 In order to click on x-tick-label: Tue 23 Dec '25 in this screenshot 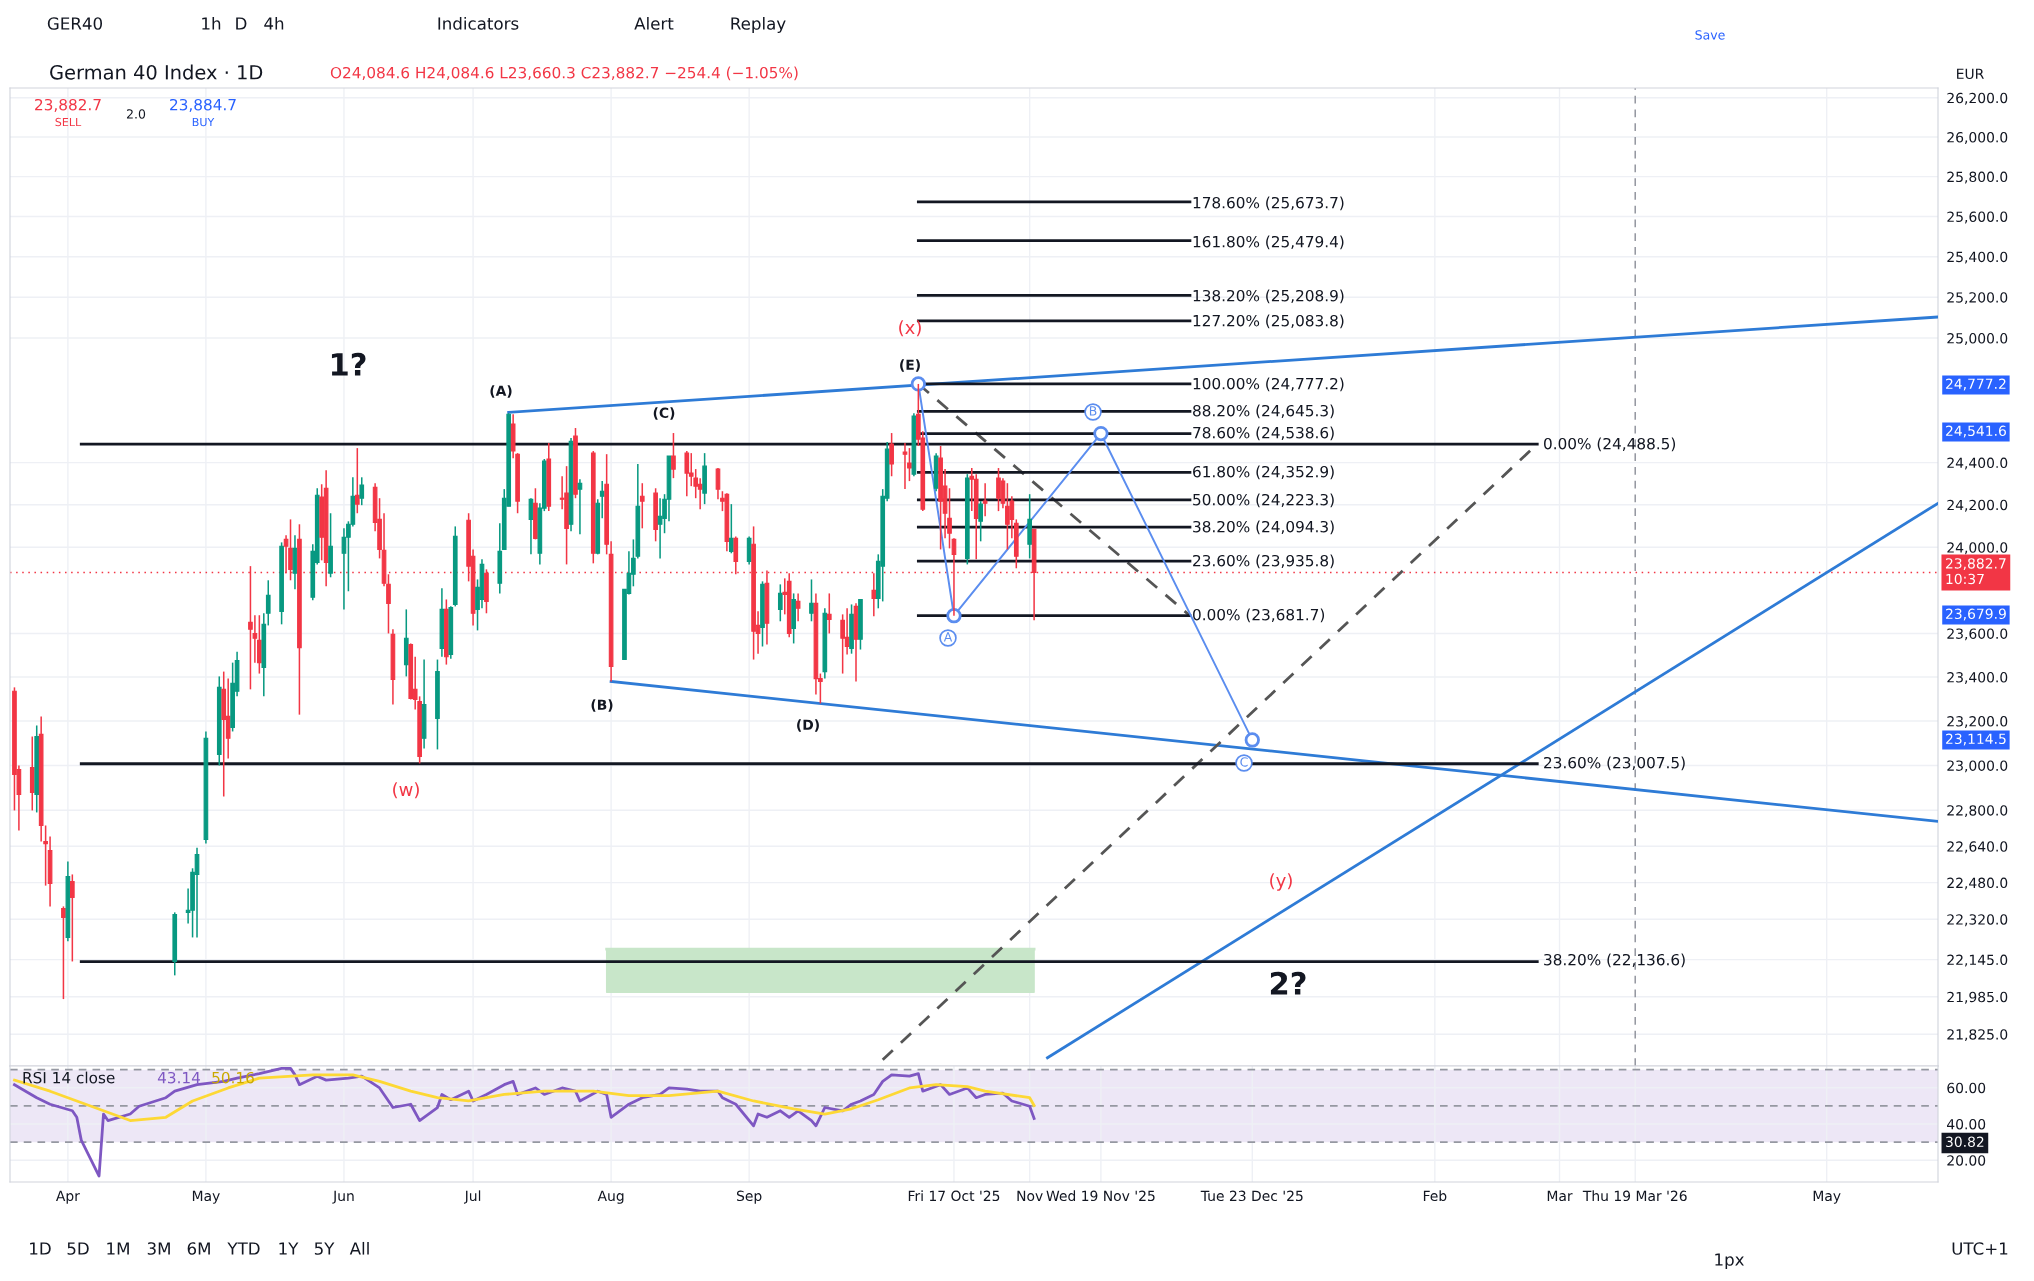, I will do `click(1251, 1196)`.